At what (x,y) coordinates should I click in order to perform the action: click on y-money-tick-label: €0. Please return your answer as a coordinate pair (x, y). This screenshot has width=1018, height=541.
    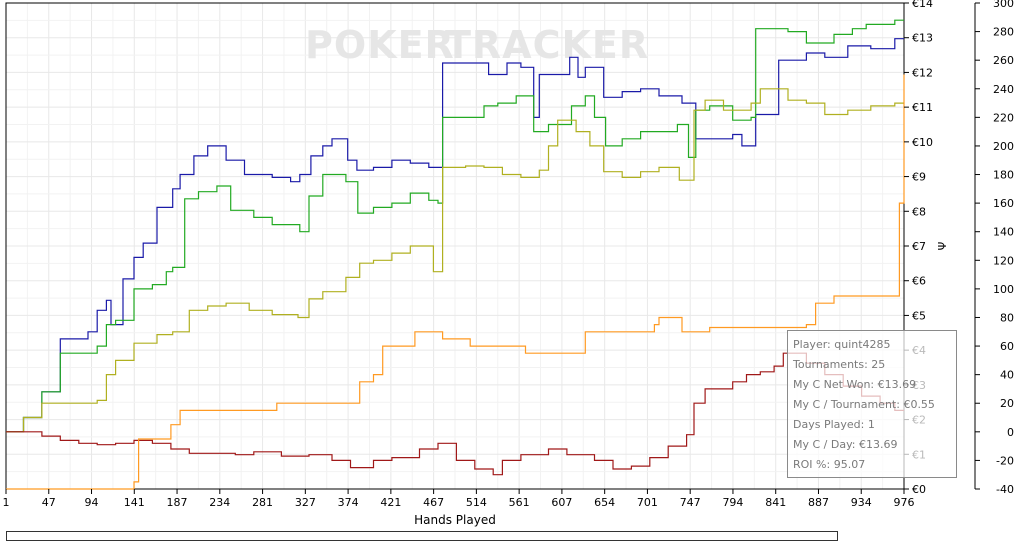
    Looking at the image, I should click on (919, 489).